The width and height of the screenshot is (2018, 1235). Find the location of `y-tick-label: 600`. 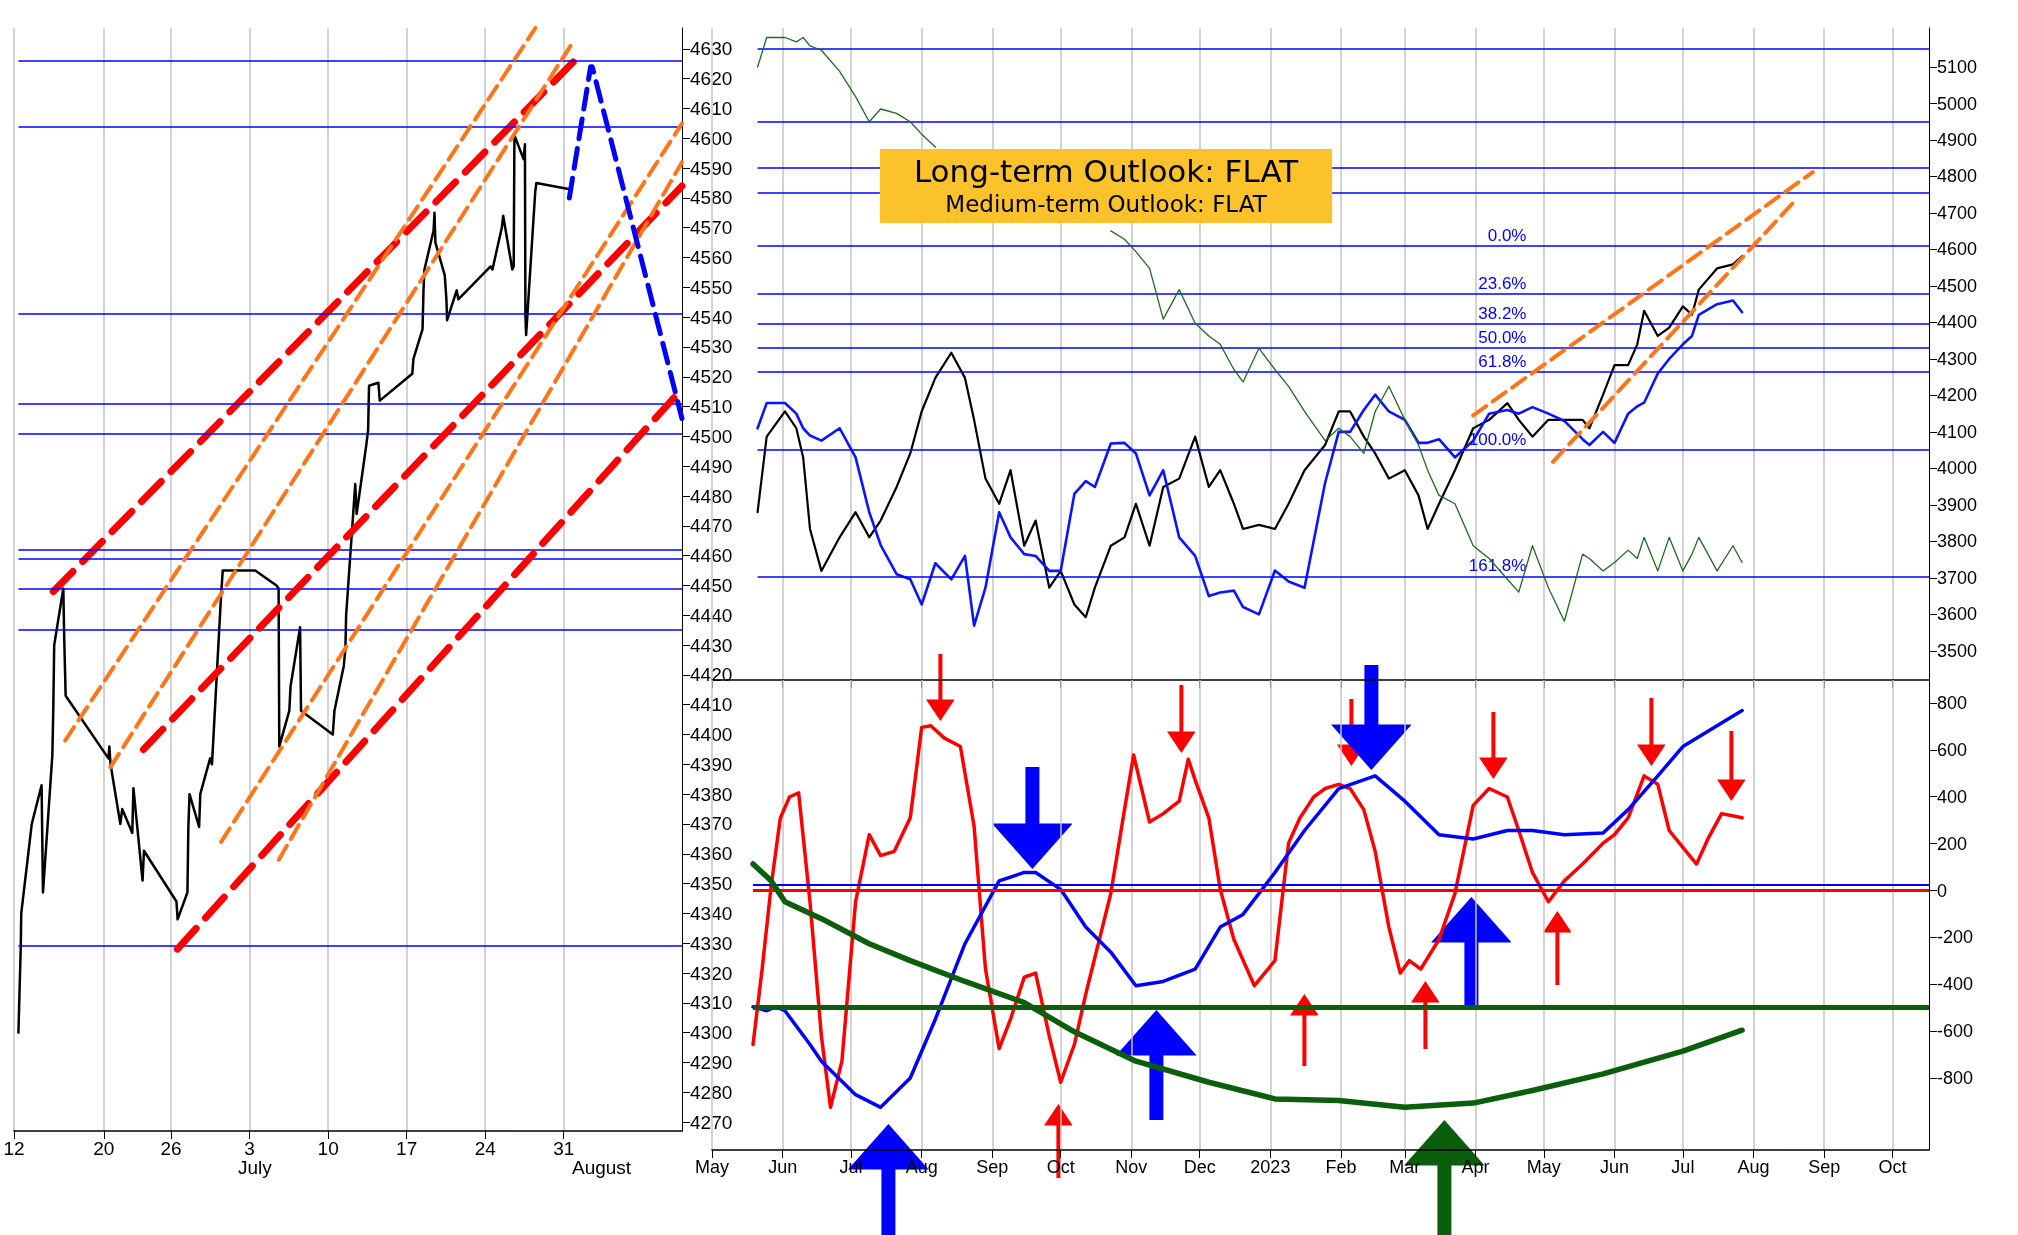

y-tick-label: 600 is located at coordinates (1952, 749).